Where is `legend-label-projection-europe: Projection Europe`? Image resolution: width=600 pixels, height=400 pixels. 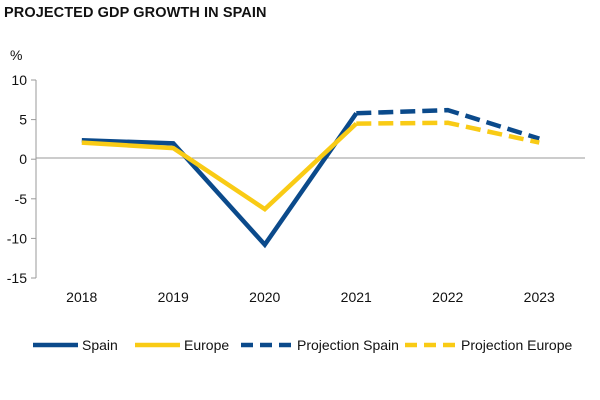
legend-label-projection-europe: Projection Europe is located at coordinates (517, 345).